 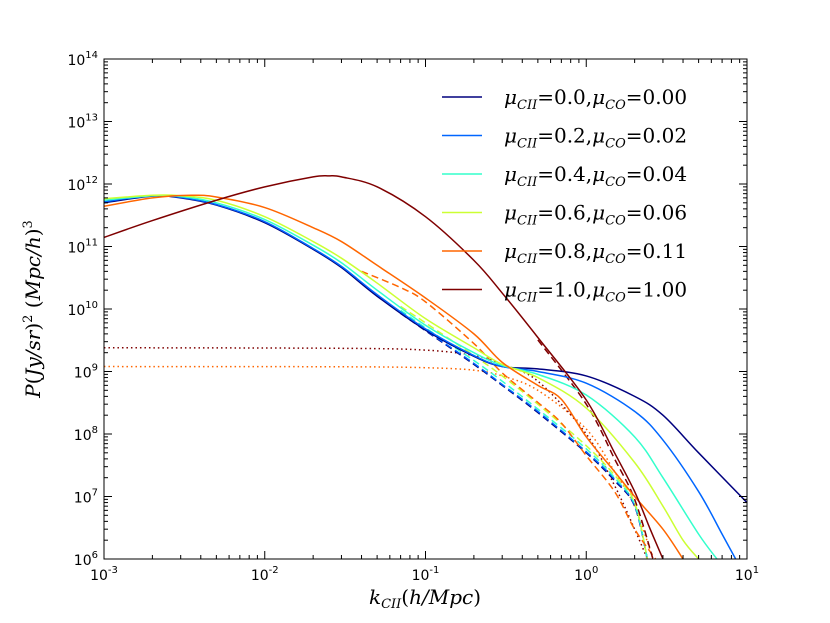 I want to click on x-tick-label: 10⁻³, so click(x=104, y=574).